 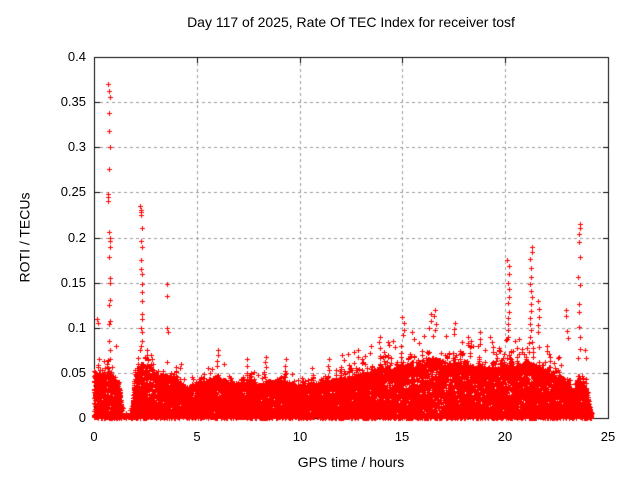 What do you see at coordinates (73, 372) in the screenshot?
I see `y-tick-label: 0.05` at bounding box center [73, 372].